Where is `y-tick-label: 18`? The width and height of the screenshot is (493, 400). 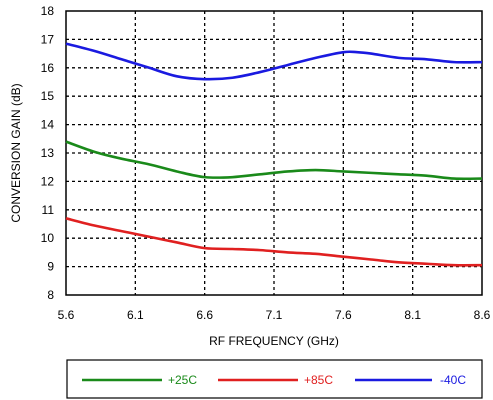
y-tick-label: 18 is located at coordinates (48, 11).